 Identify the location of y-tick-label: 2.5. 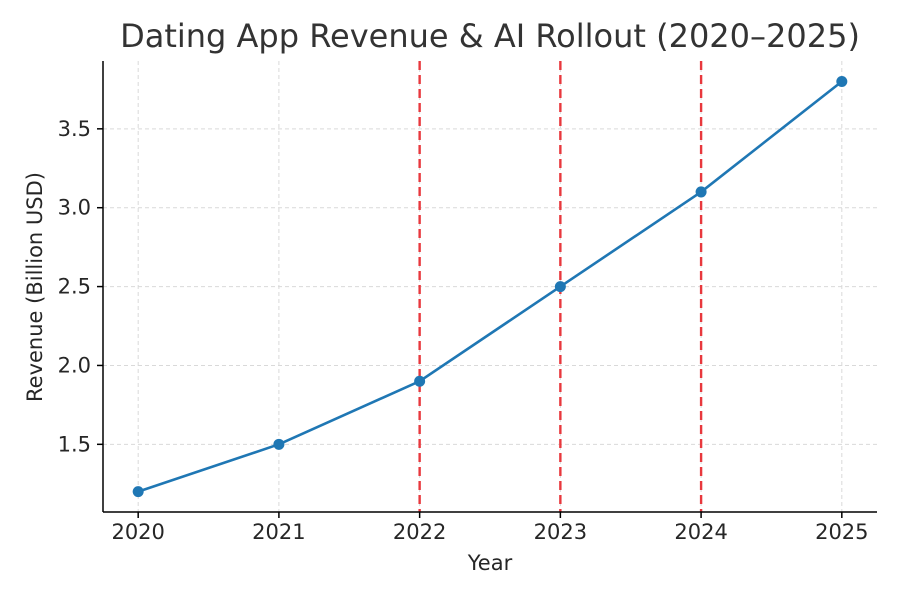
(74, 287).